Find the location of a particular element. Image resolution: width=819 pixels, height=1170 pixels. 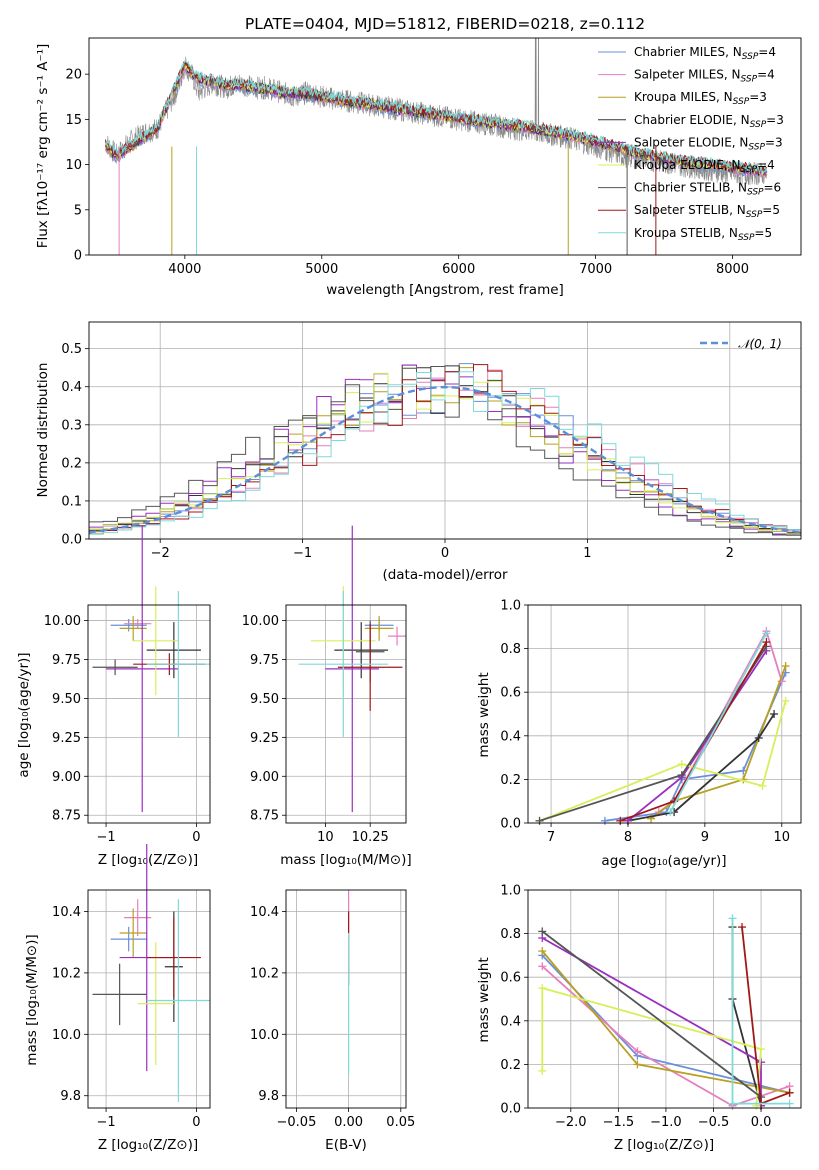

weight-vs-age-x-tick-label: 10 is located at coordinates (782, 837).